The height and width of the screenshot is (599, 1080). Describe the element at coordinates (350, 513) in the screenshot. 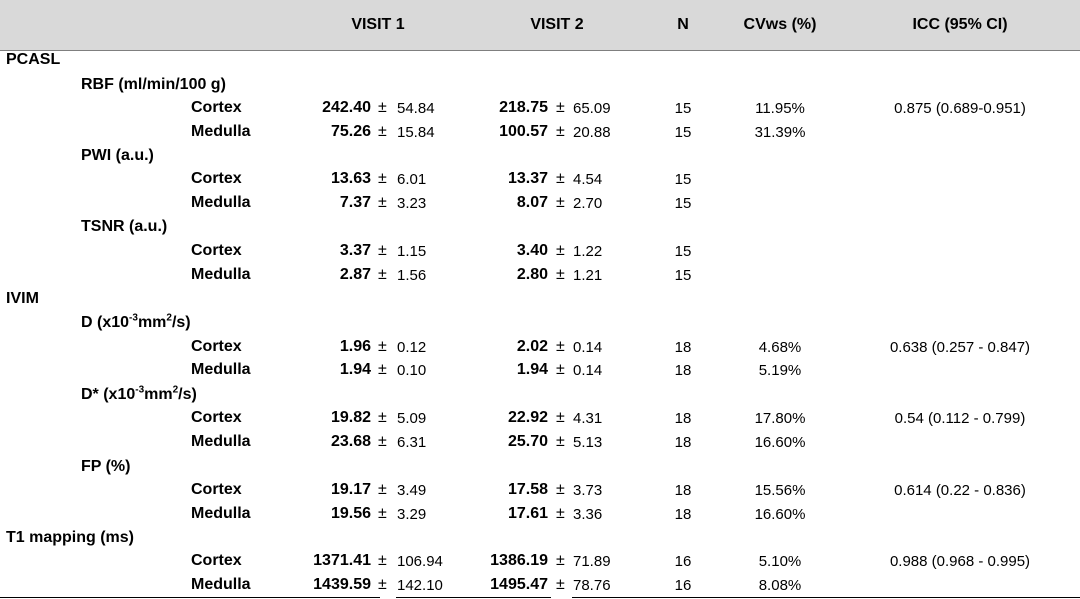

I see `visit1-mean: 19.56` at that location.